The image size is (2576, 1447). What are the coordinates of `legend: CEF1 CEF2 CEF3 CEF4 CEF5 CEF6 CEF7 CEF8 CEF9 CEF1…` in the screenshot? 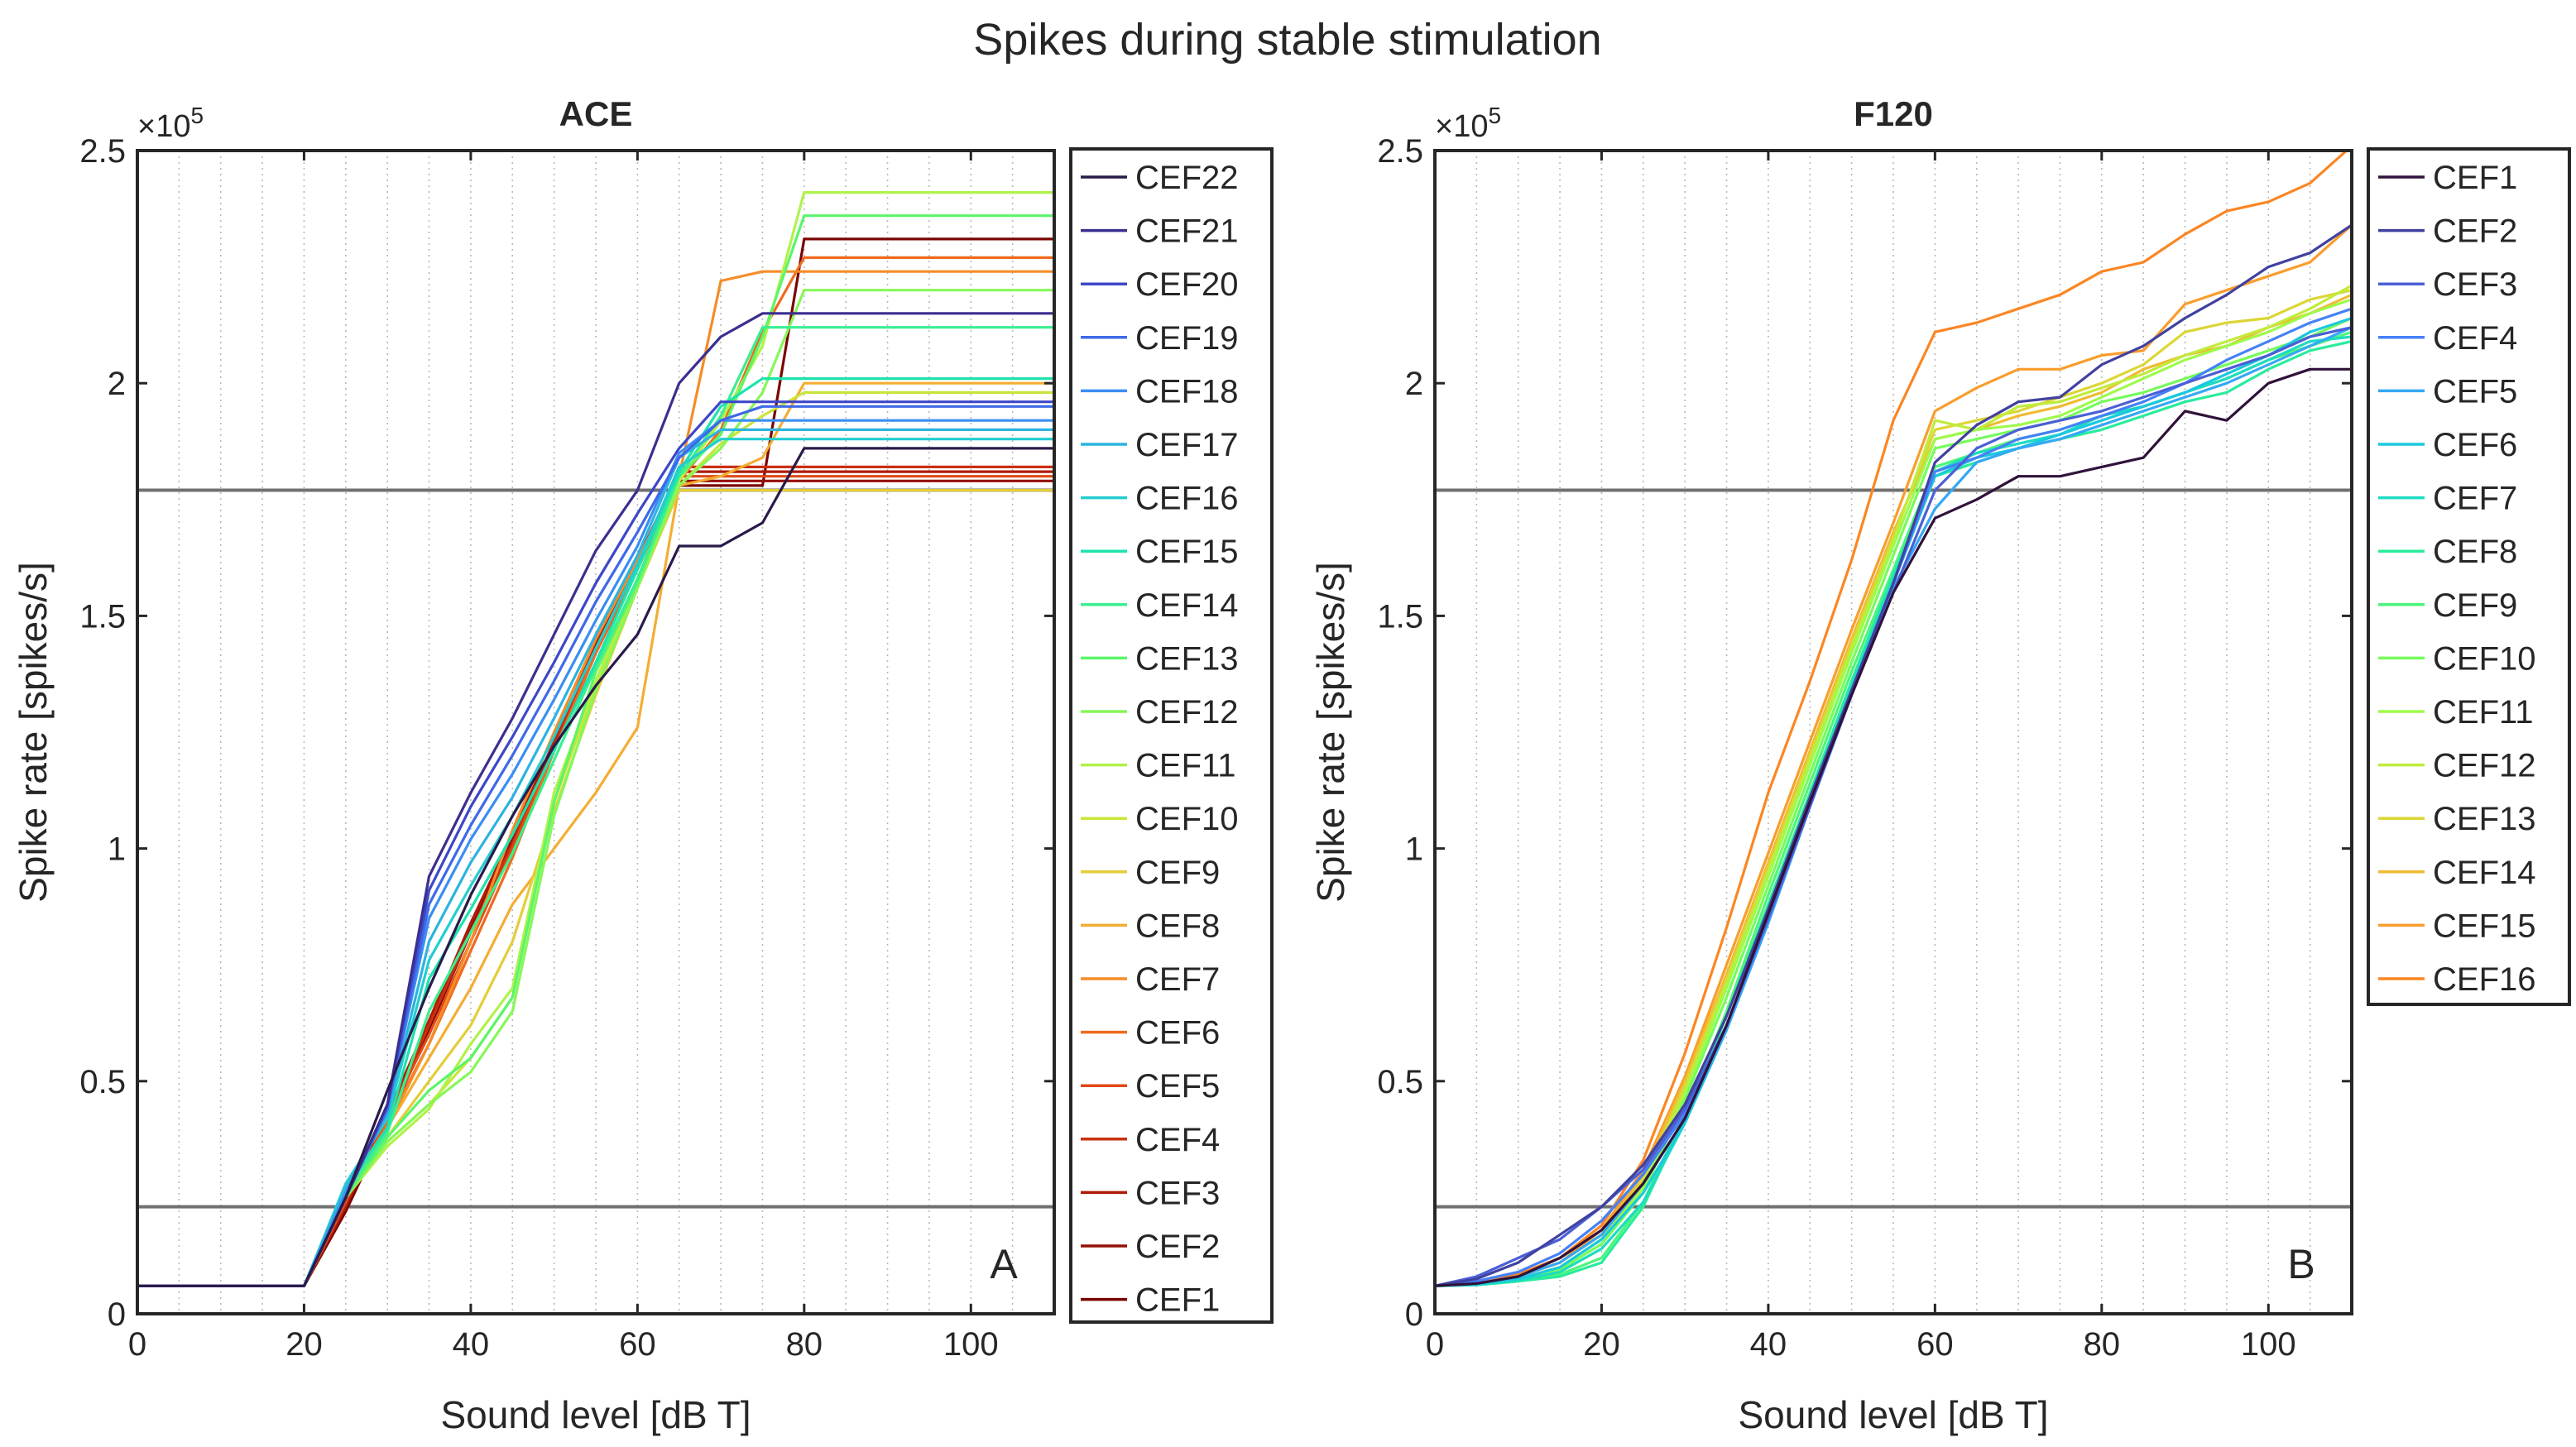 It's located at (2469, 576).